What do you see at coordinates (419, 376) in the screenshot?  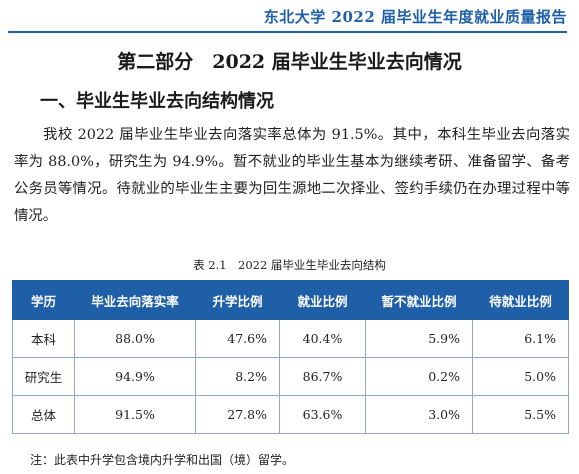 I see `cell-not-seeking-ratio: 0.2%` at bounding box center [419, 376].